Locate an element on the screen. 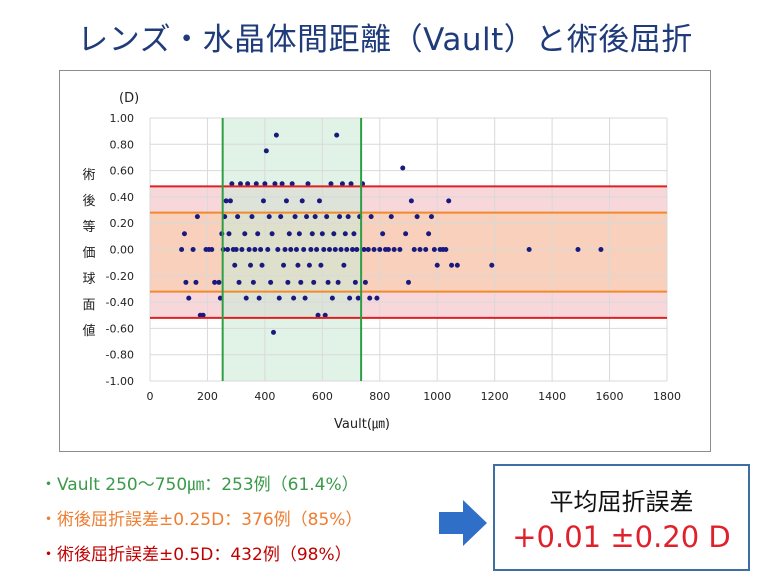  x-tick-label: 600 is located at coordinates (322, 396).